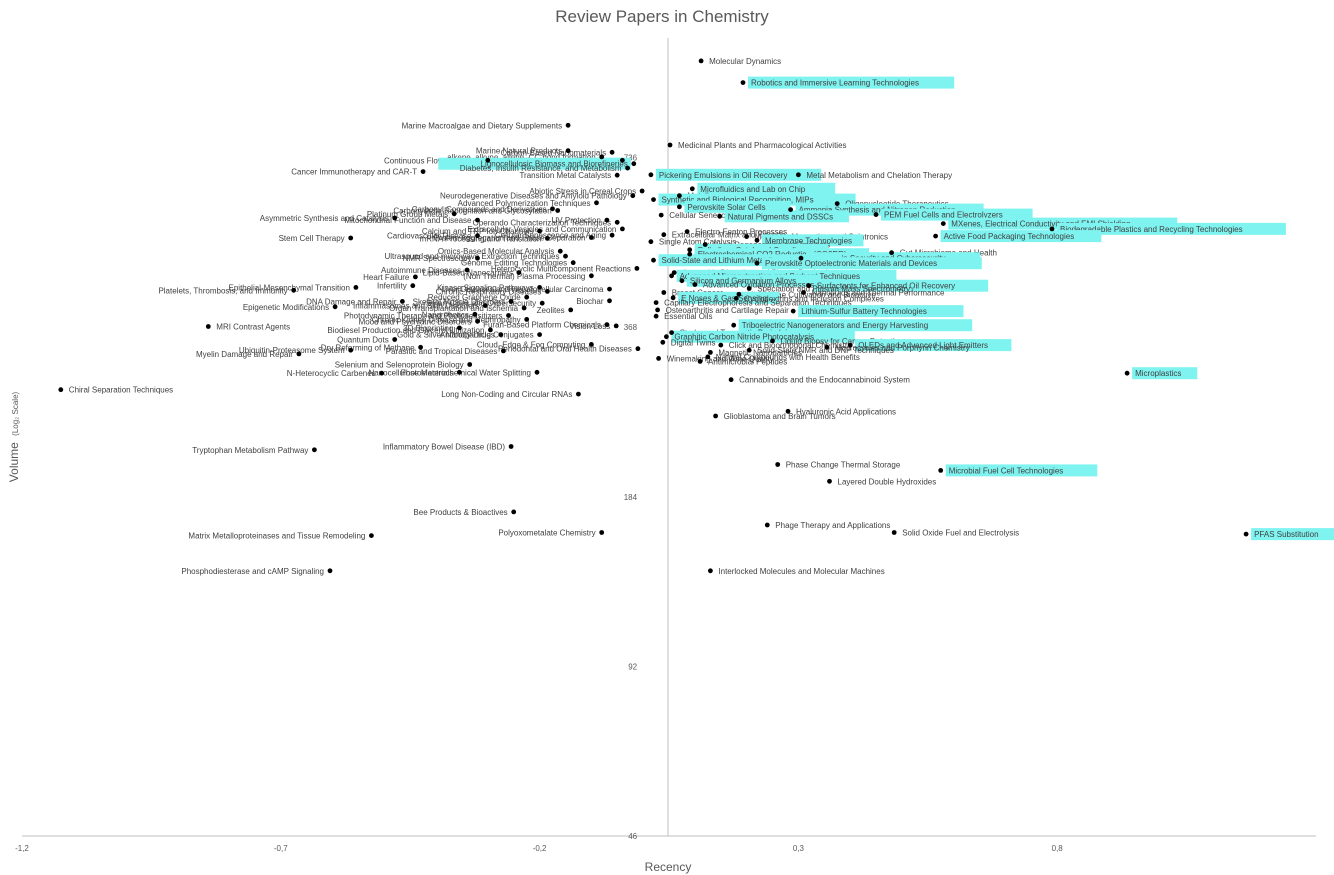 This screenshot has width=1334, height=875. Describe the element at coordinates (466, 372) in the screenshot. I see `point-label: Photoelectrochemical Water Splitting` at that location.